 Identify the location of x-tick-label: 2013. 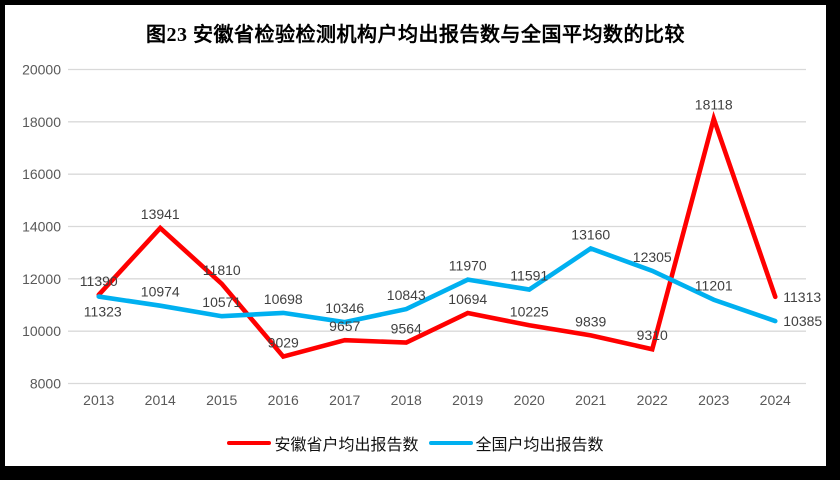
(98, 400).